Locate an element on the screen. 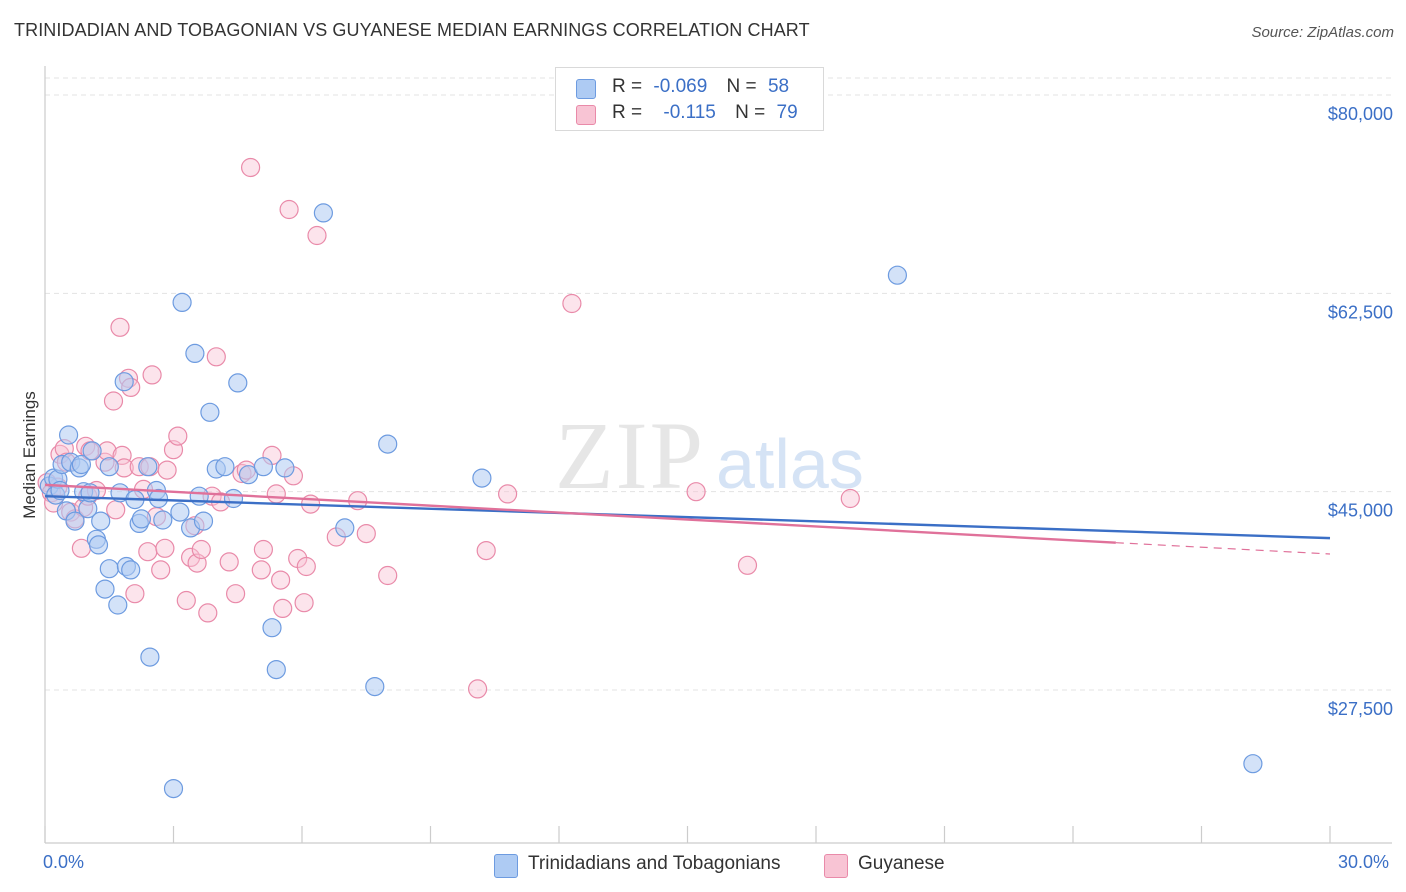 The image size is (1406, 892). y-tick-label: $45,000 is located at coordinates (1360, 511).